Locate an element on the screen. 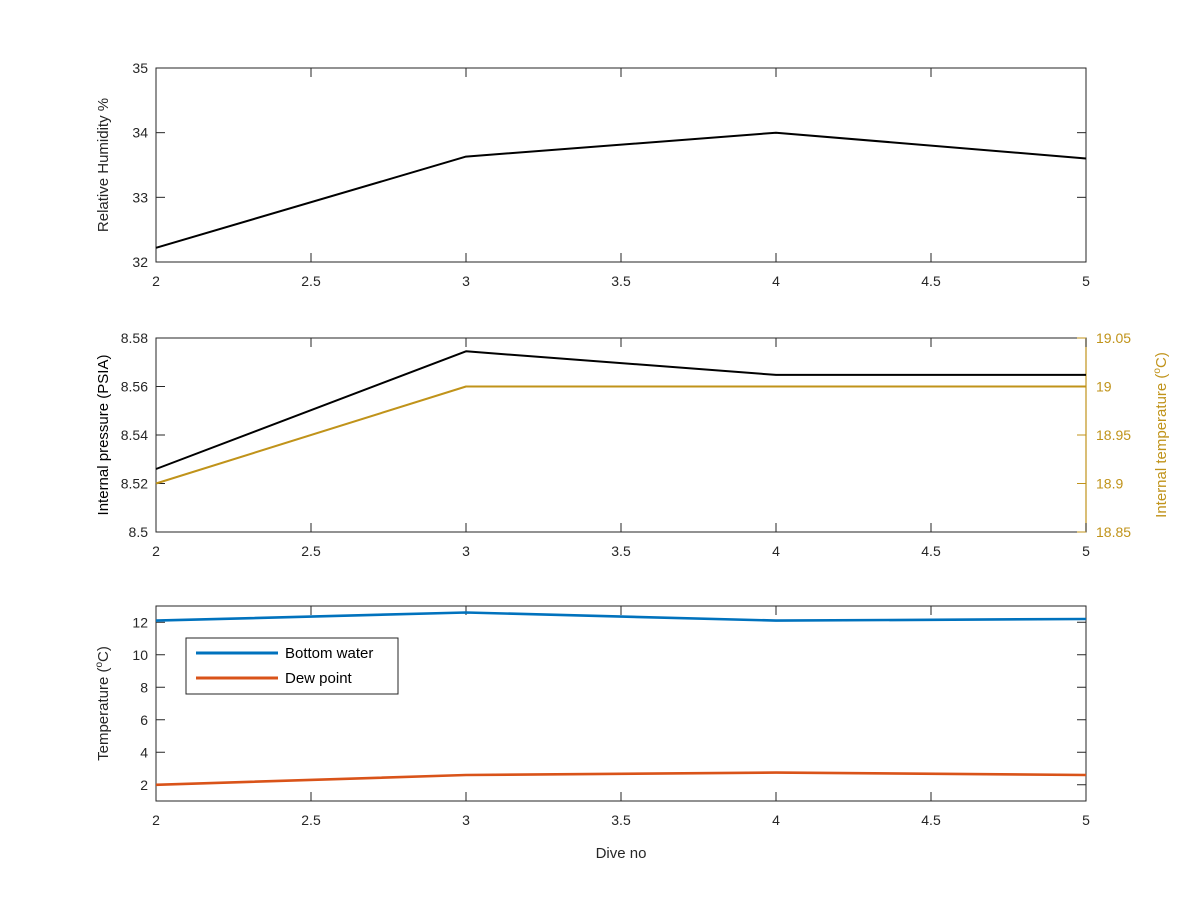  y-tick-label: 12 is located at coordinates (140, 622).